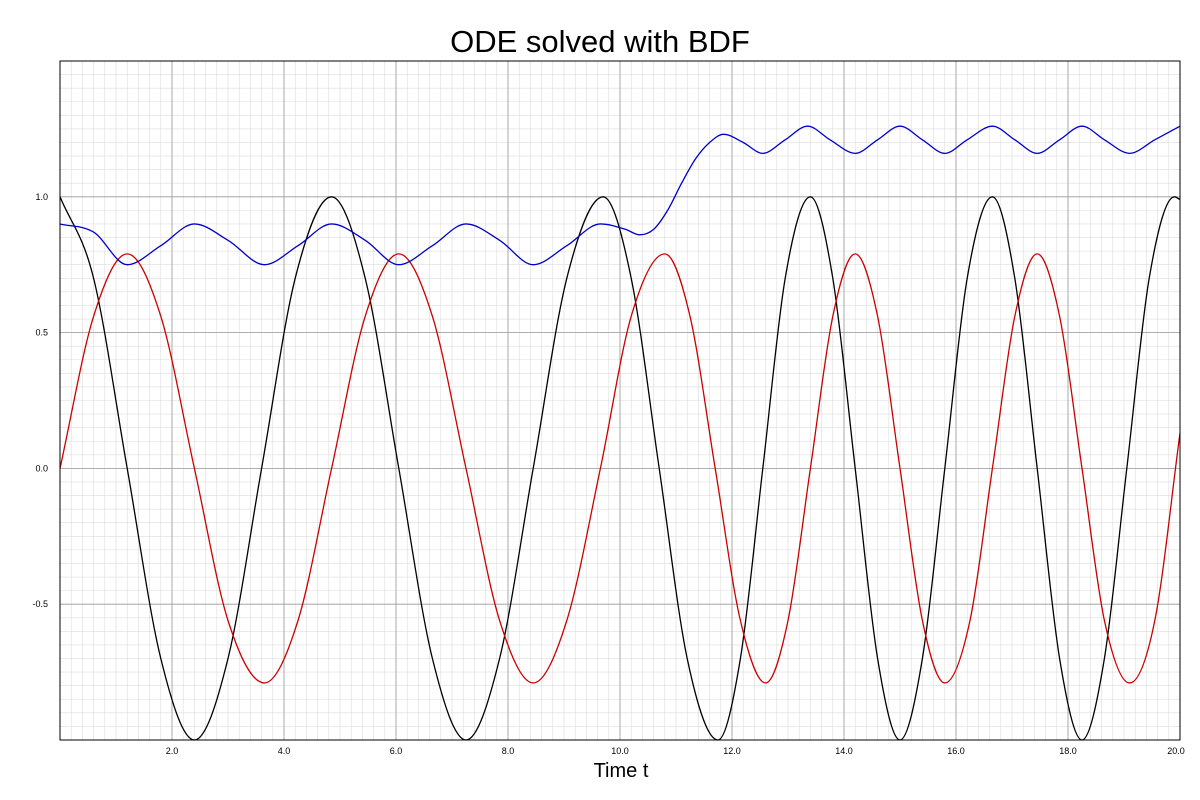  Describe the element at coordinates (41, 333) in the screenshot. I see `y-tick-label: 0.5` at that location.